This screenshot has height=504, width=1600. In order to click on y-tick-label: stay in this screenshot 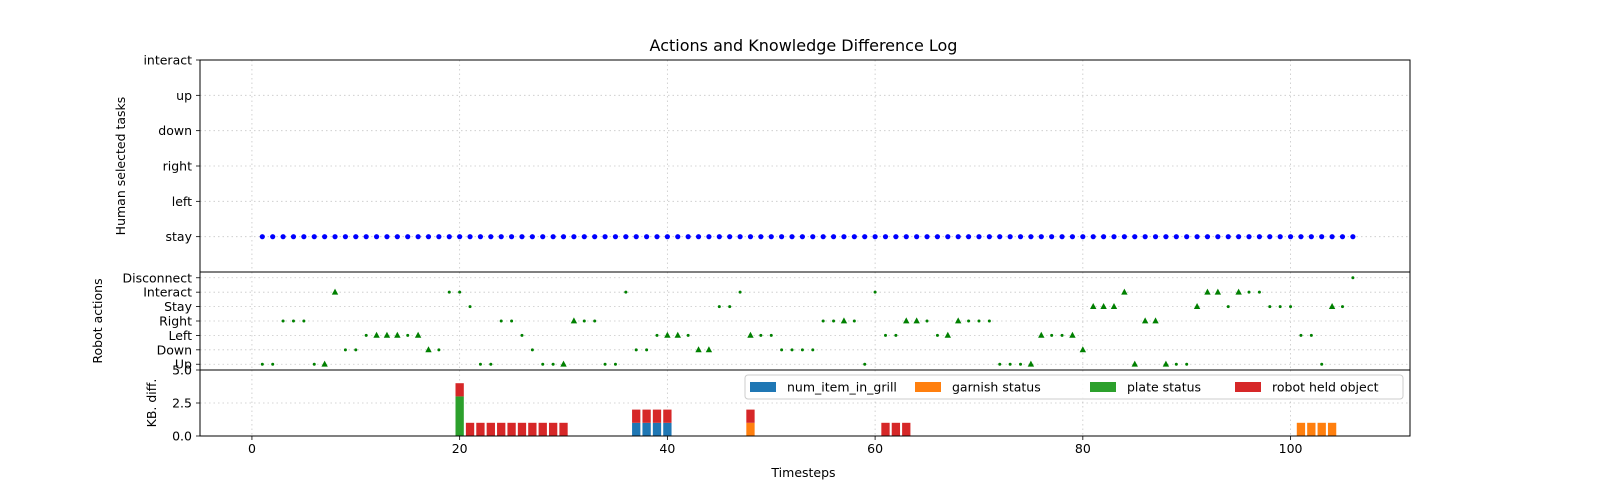, I will do `click(179, 236)`.